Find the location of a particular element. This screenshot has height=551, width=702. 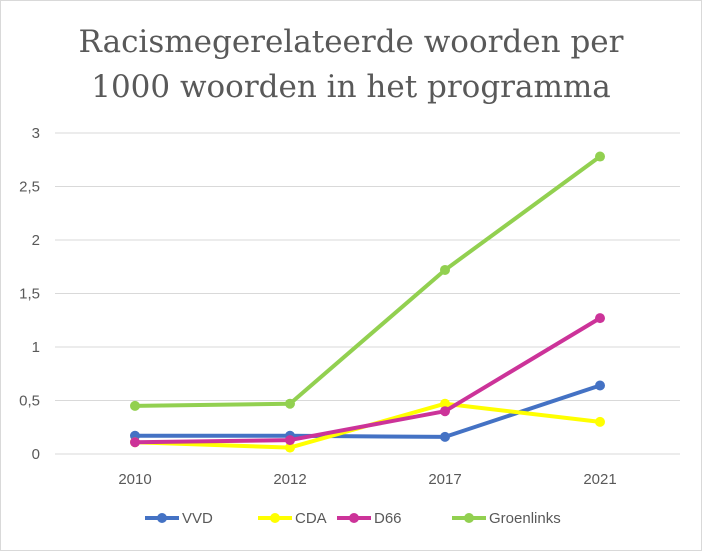

y-tick-label: 2 is located at coordinates (36, 240).